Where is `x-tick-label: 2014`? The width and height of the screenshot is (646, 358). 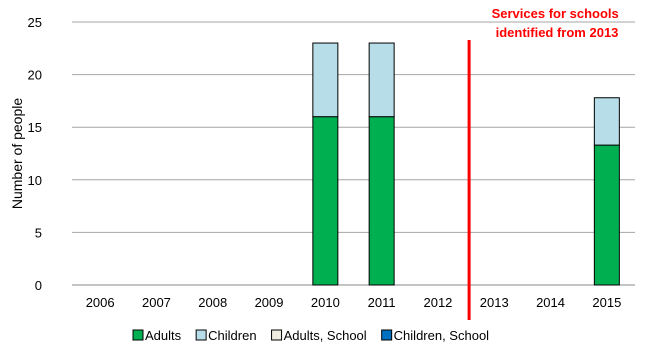 x-tick-label: 2014 is located at coordinates (550, 302).